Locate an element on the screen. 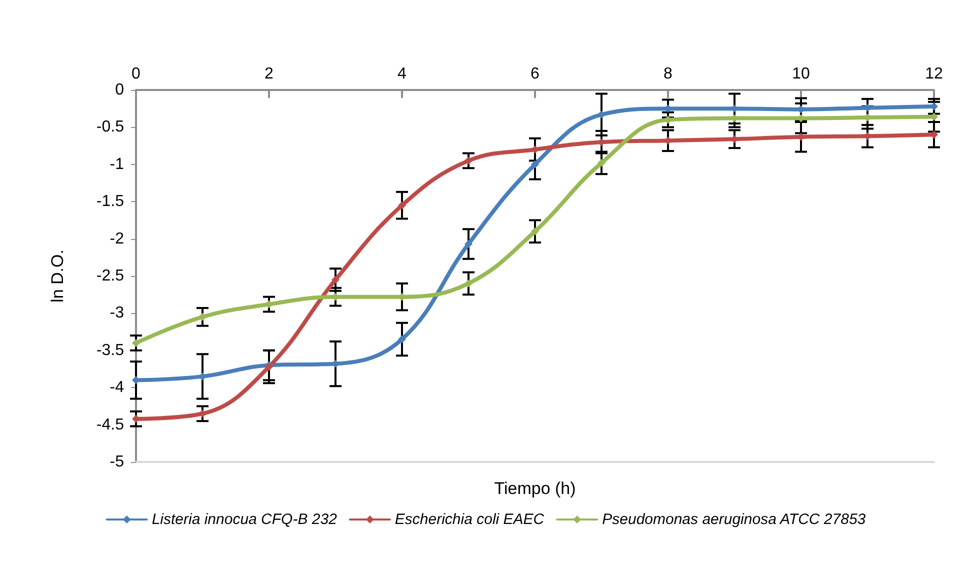  legend-label: Escherichia coli EAEC is located at coordinates (469, 519).